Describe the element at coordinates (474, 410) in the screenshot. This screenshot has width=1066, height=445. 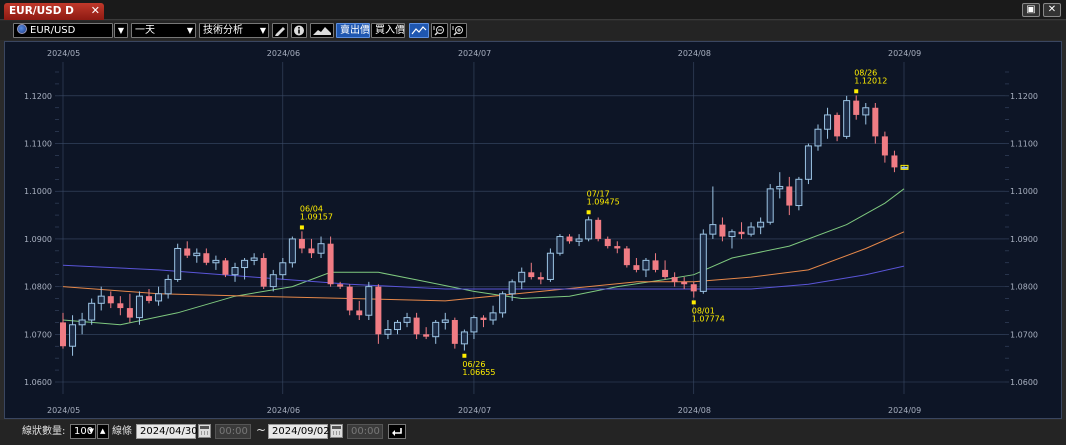
I see `x-tick-label-bottom: 2024/07` at that location.